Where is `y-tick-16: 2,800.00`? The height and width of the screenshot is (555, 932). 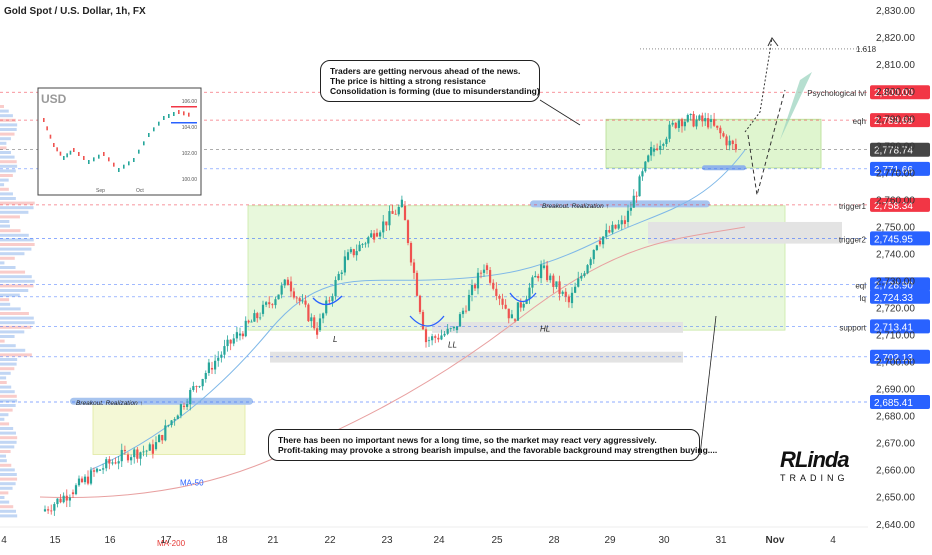
y-tick-16: 2,800.00 is located at coordinates (895, 92).